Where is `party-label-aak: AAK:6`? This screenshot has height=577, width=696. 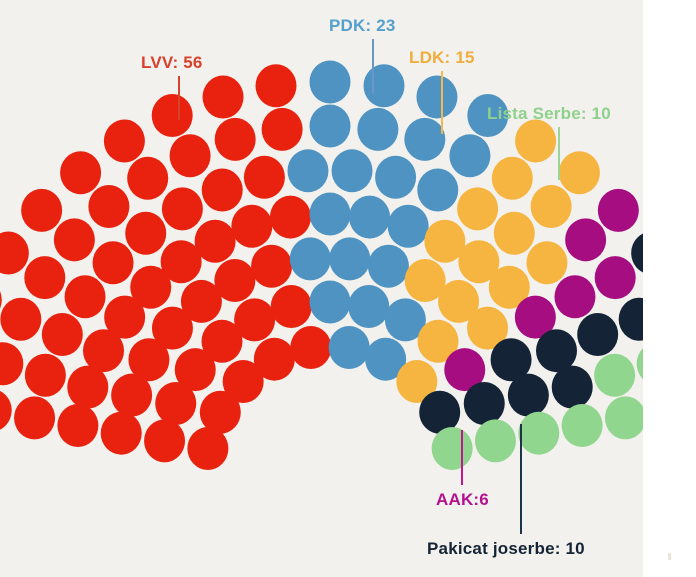 party-label-aak: AAK:6 is located at coordinates (462, 499).